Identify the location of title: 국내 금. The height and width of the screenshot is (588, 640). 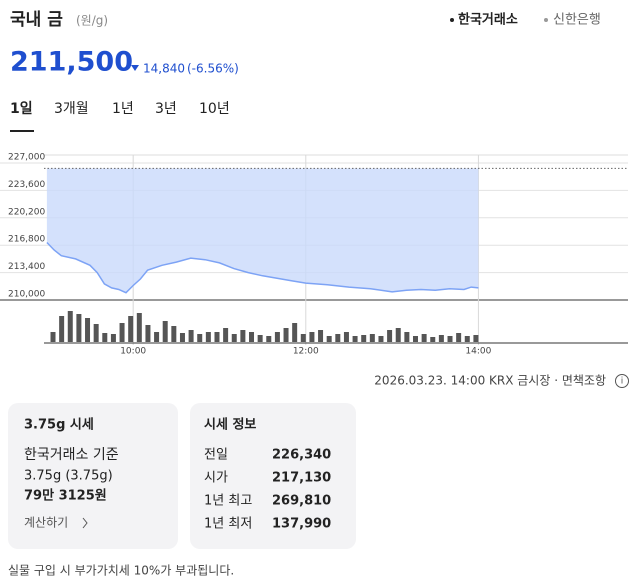
(36, 20).